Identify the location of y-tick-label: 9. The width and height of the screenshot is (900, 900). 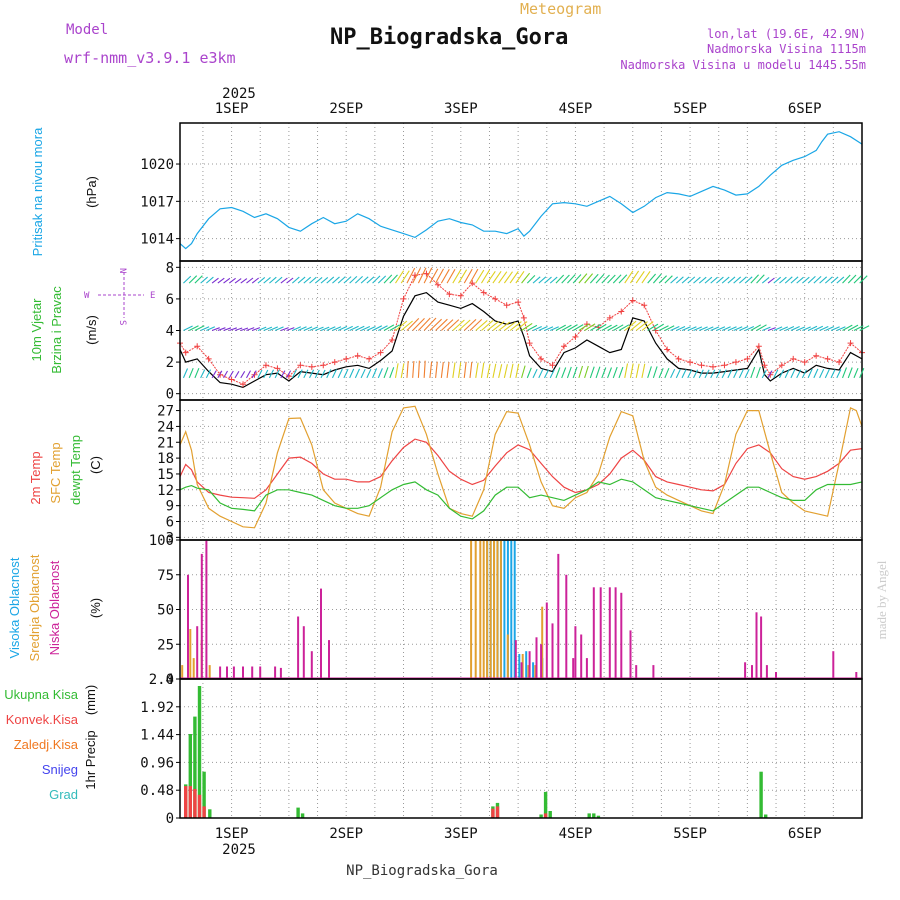
(170, 507).